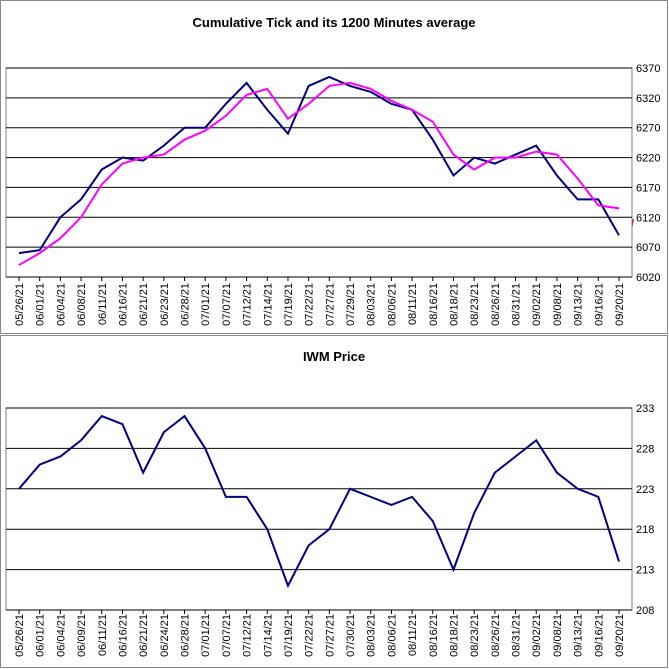  I want to click on x-tick-label: 06/09/21, so click(82, 635).